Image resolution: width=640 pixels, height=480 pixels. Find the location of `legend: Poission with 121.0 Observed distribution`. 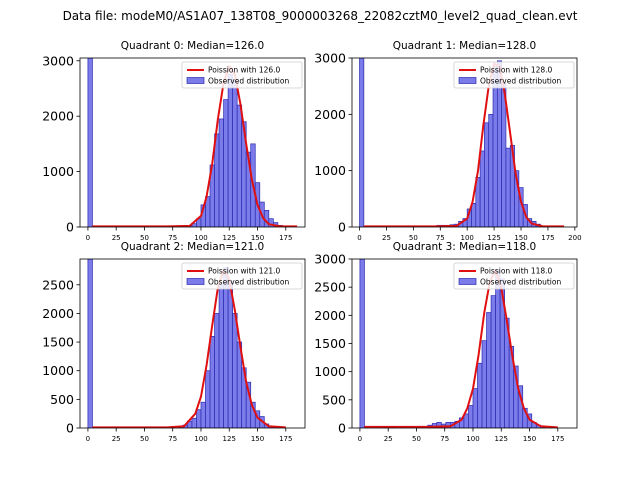

legend: Poission with 121.0 Observed distribution is located at coordinates (242, 276).